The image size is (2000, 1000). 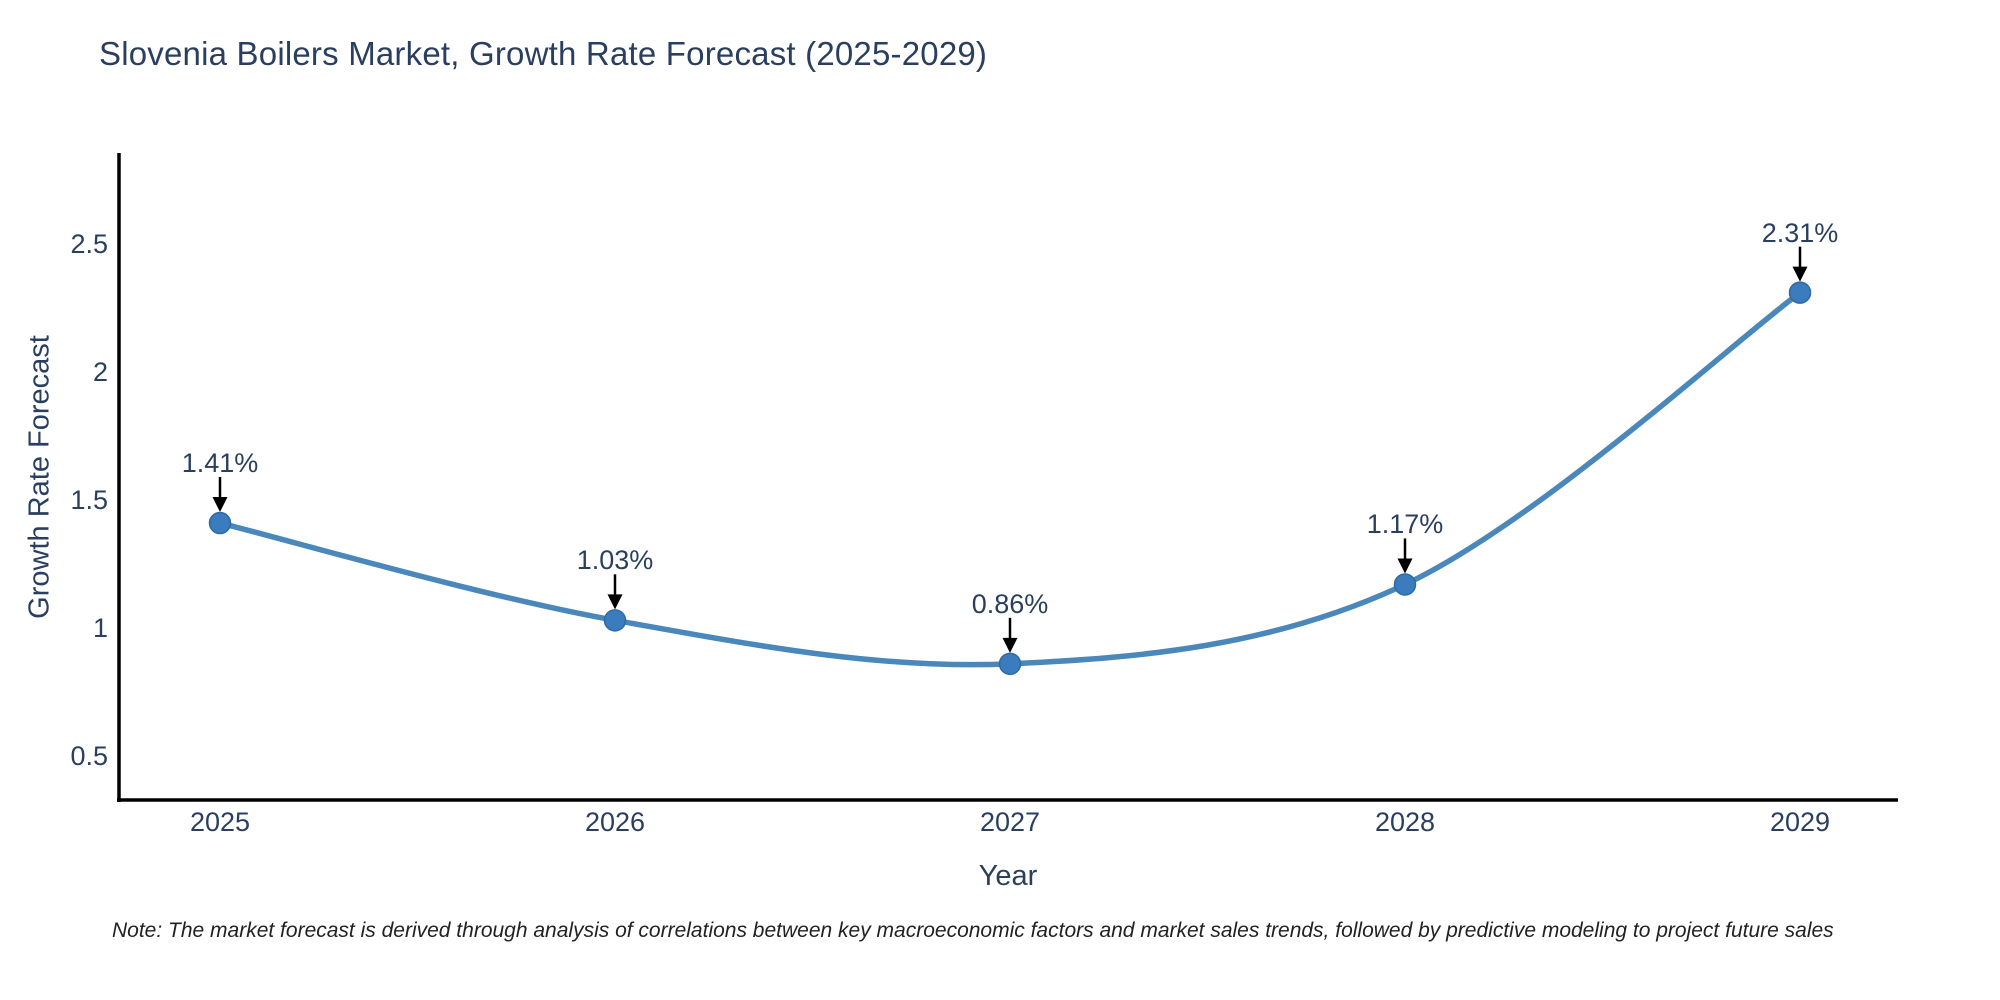 What do you see at coordinates (1010, 603) in the screenshot?
I see `annotation-label: 0.86%` at bounding box center [1010, 603].